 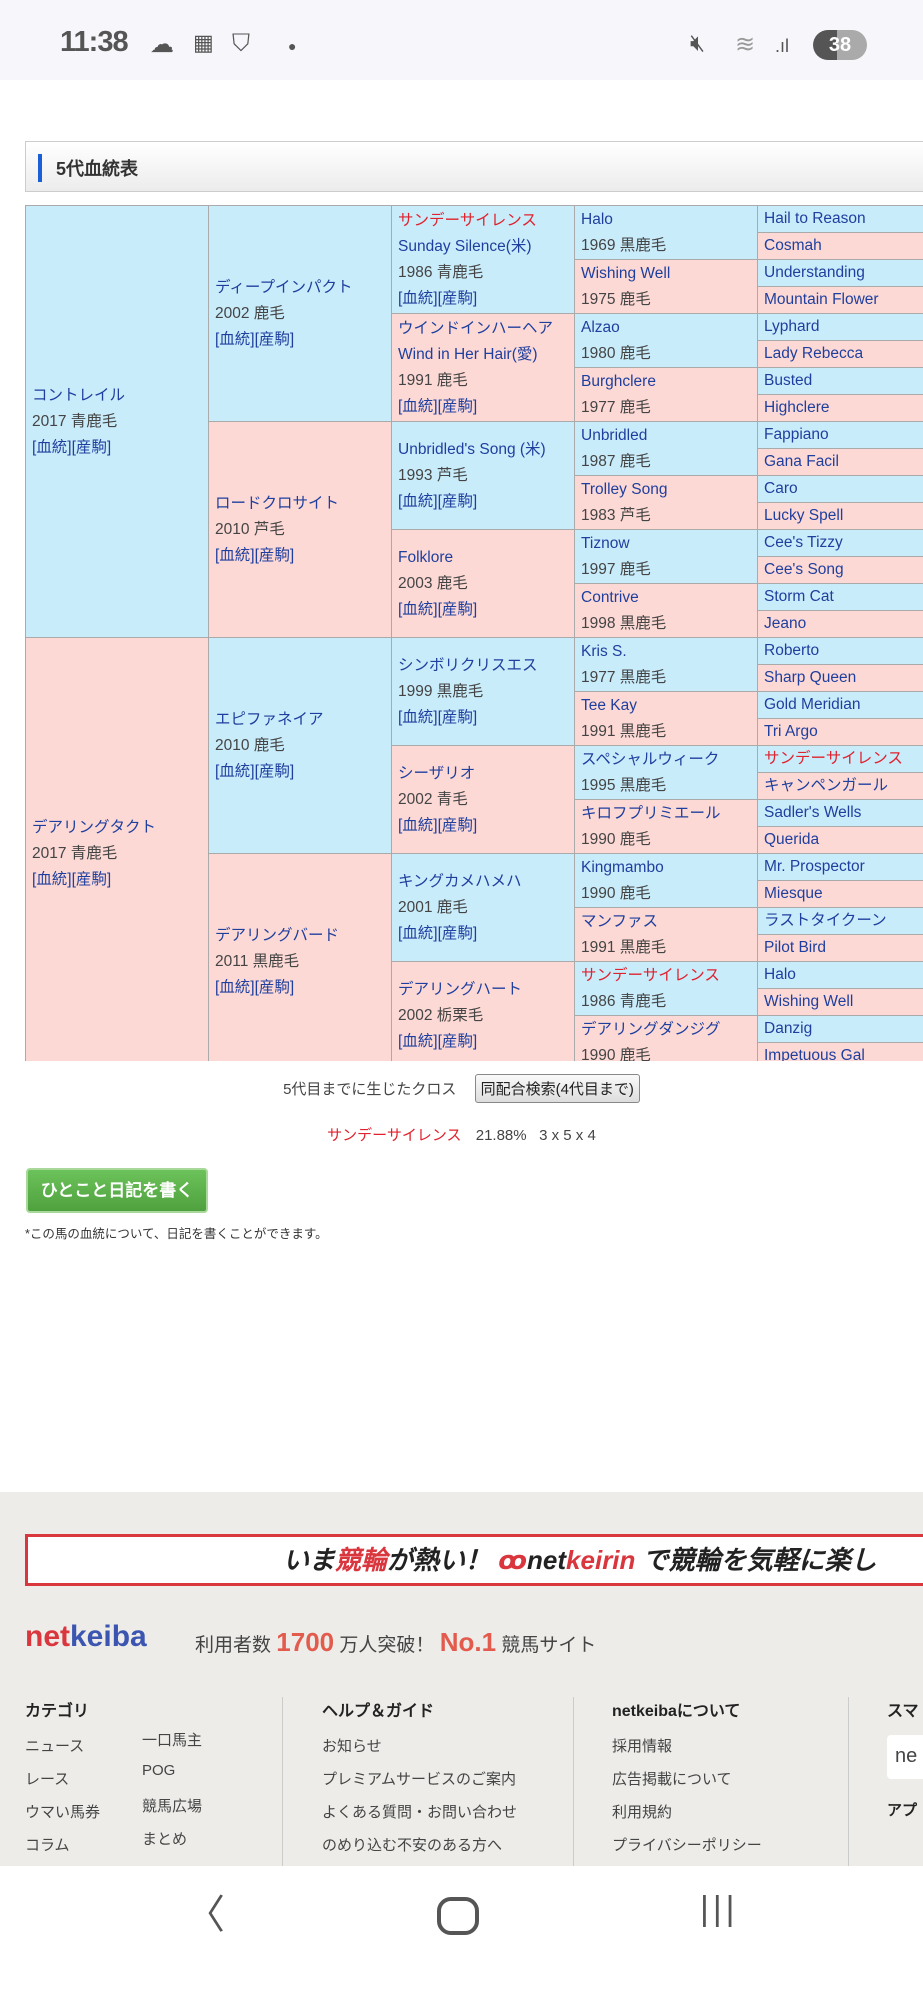 I want to click on horse-name-link: Gold Meridian, so click(x=812, y=704).